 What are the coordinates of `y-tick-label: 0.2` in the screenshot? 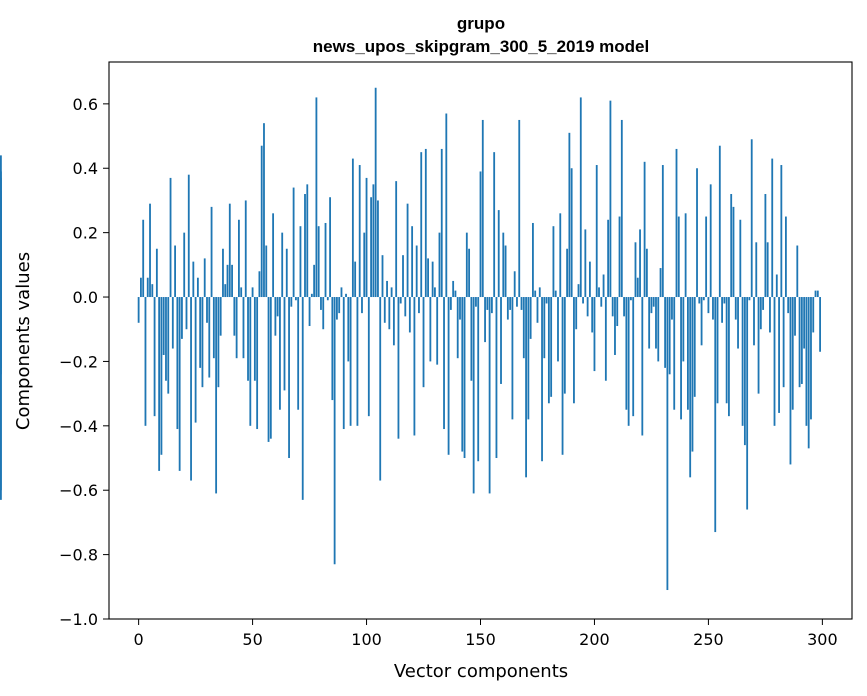 It's located at (85, 233).